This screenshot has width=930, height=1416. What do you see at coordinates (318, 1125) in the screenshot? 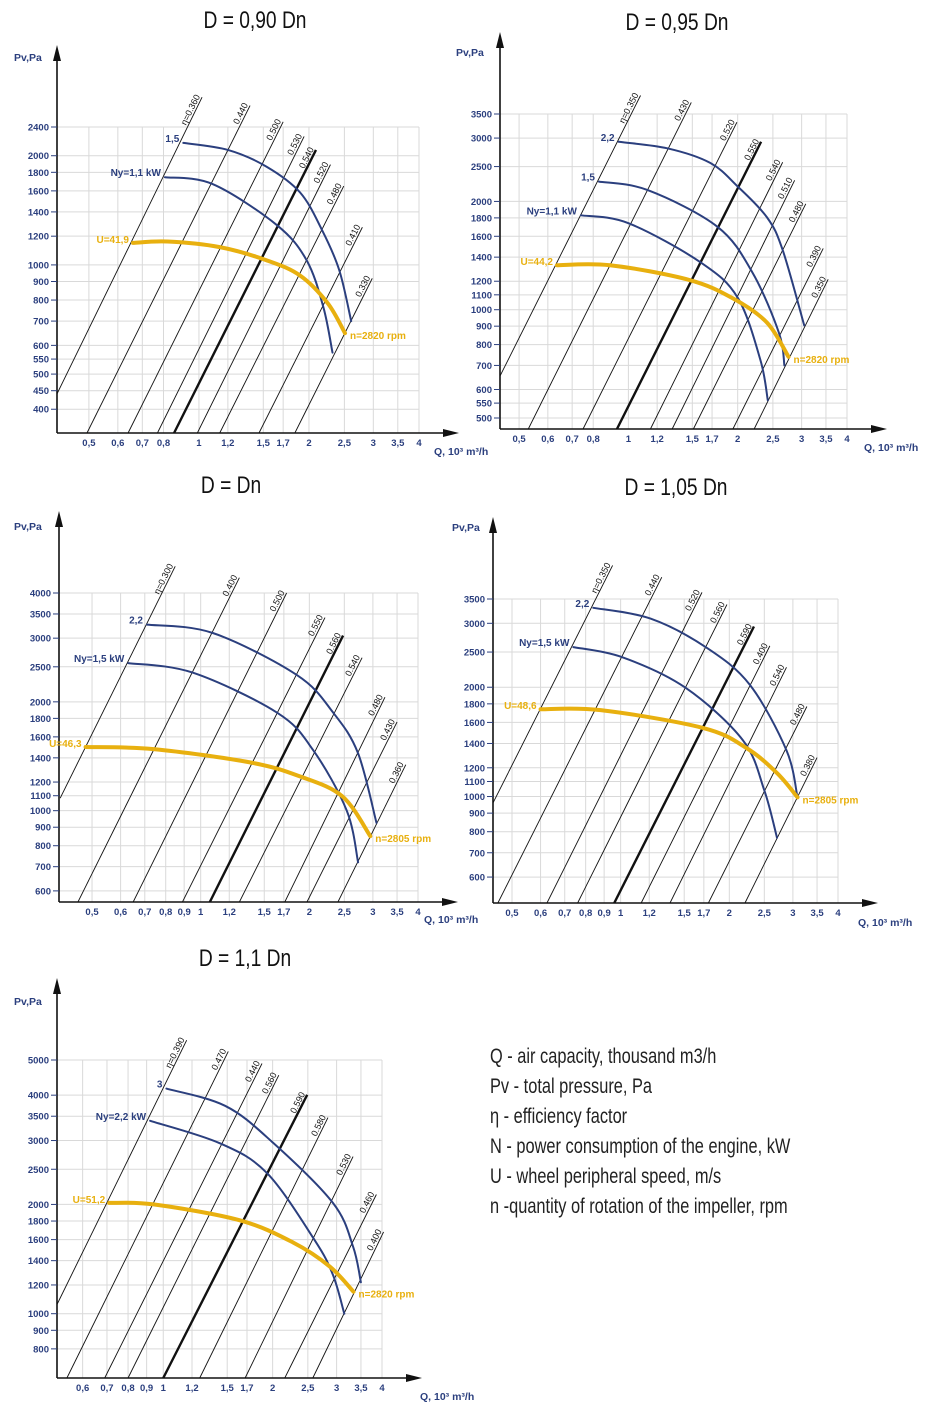
I see `efficiency-line-label: 0.580` at bounding box center [318, 1125].